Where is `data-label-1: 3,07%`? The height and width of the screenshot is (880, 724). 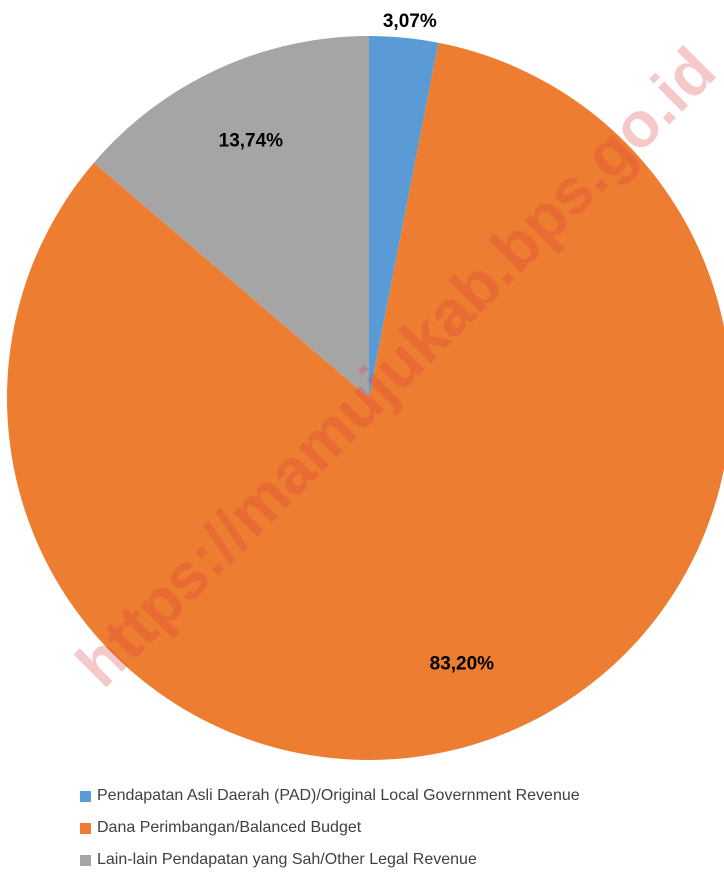 data-label-1: 3,07% is located at coordinates (410, 21).